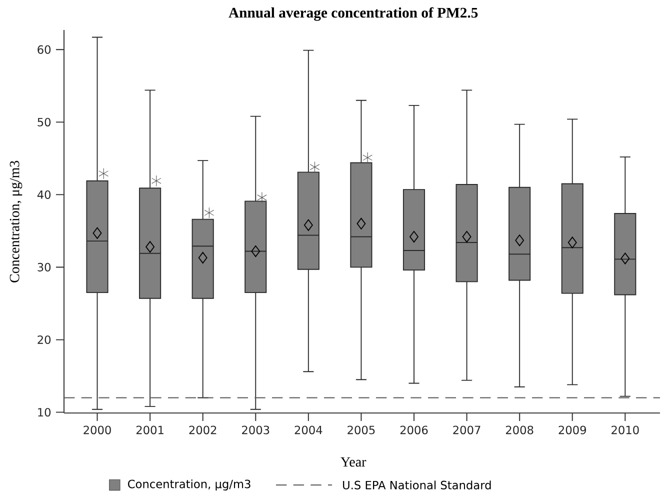 This screenshot has width=669, height=499. Describe the element at coordinates (44, 412) in the screenshot. I see `y-tick-label: 10` at that location.